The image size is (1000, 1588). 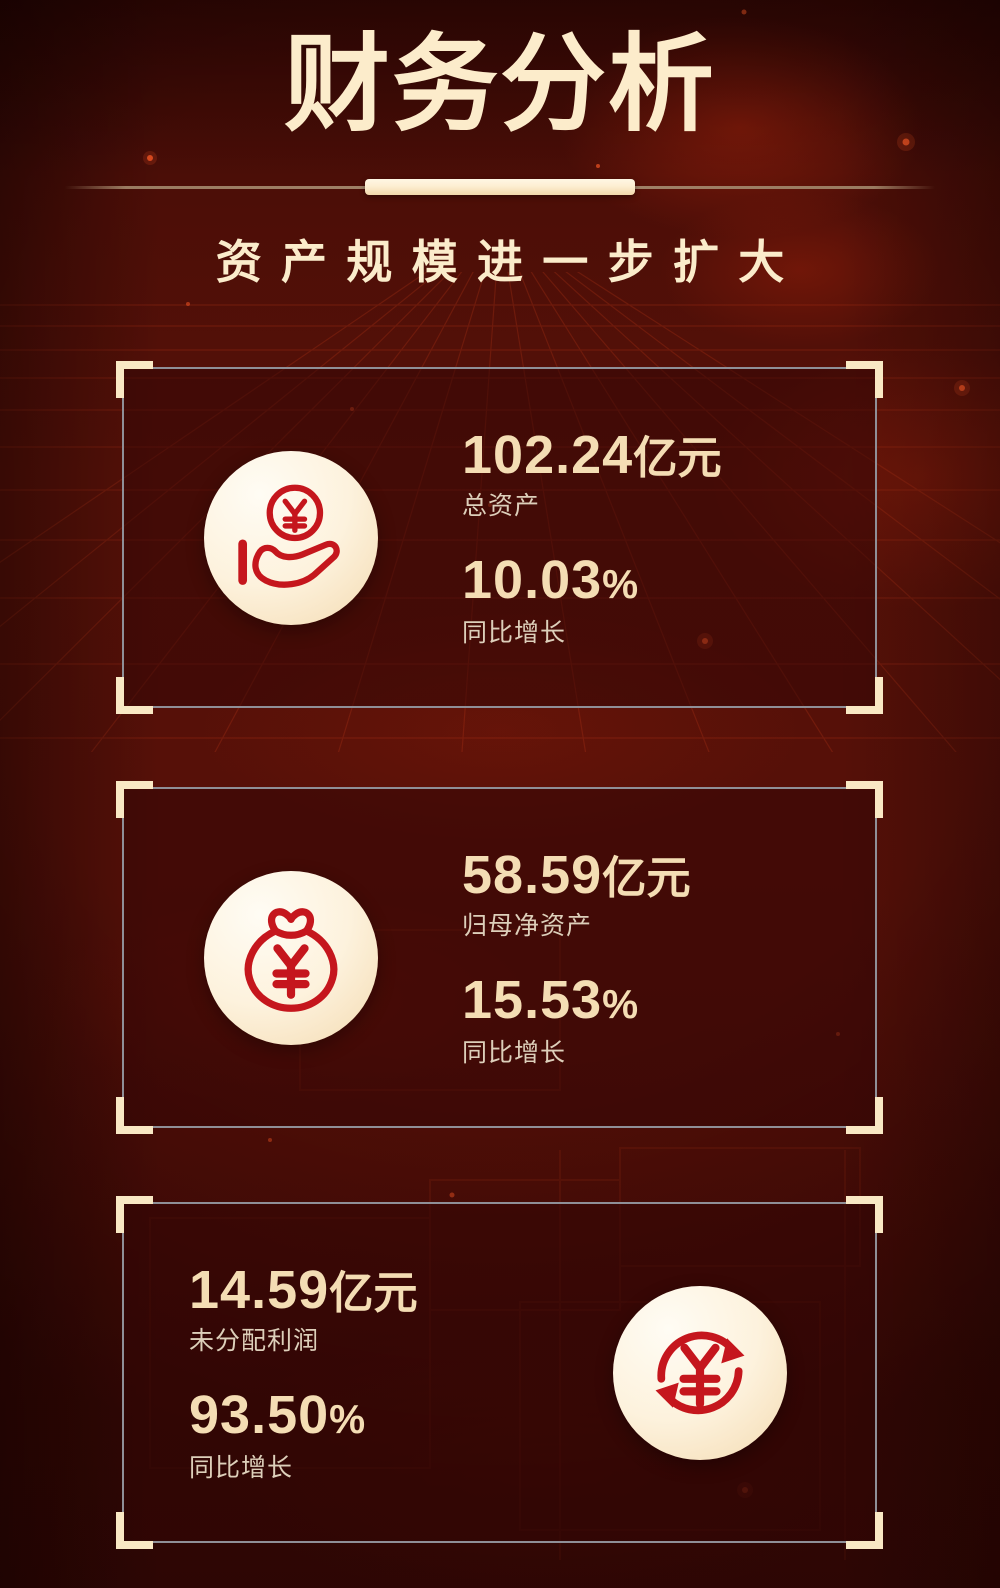 I want to click on stat-block: 102.24亿元 总资产 10.03% 同比增长, so click(x=592, y=538).